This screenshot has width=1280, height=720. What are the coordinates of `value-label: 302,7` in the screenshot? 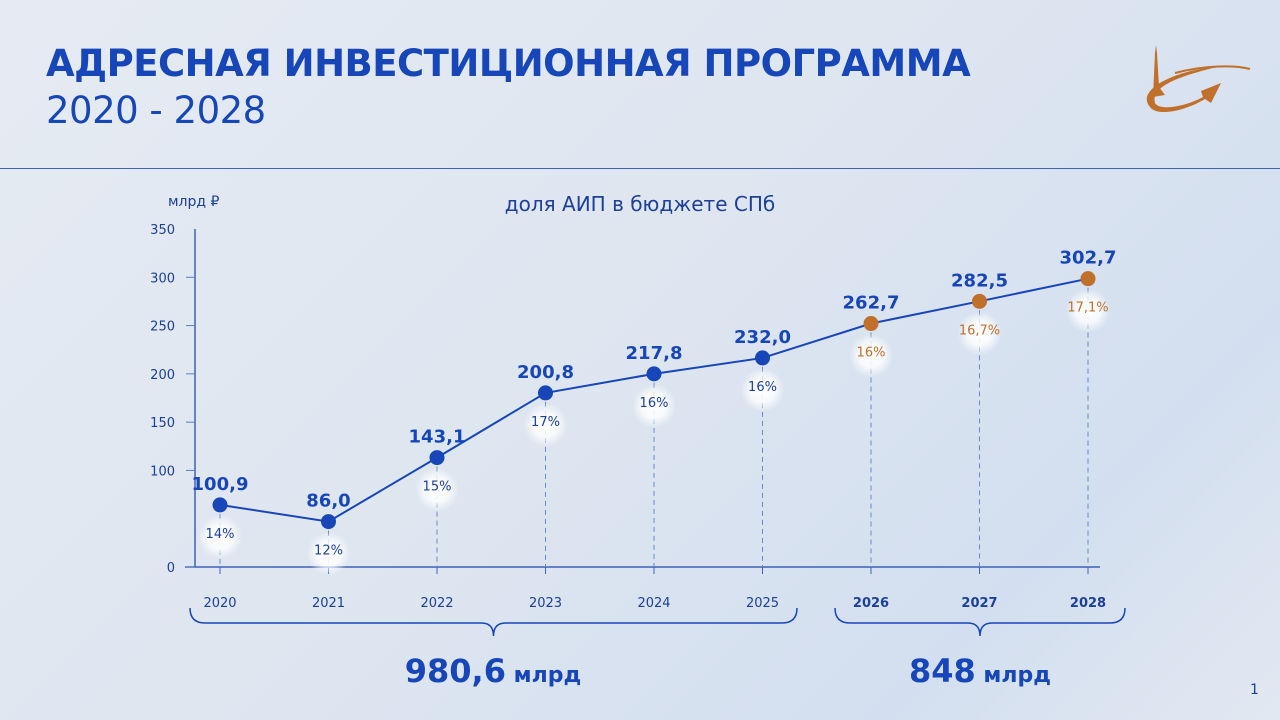 It's located at (1088, 258).